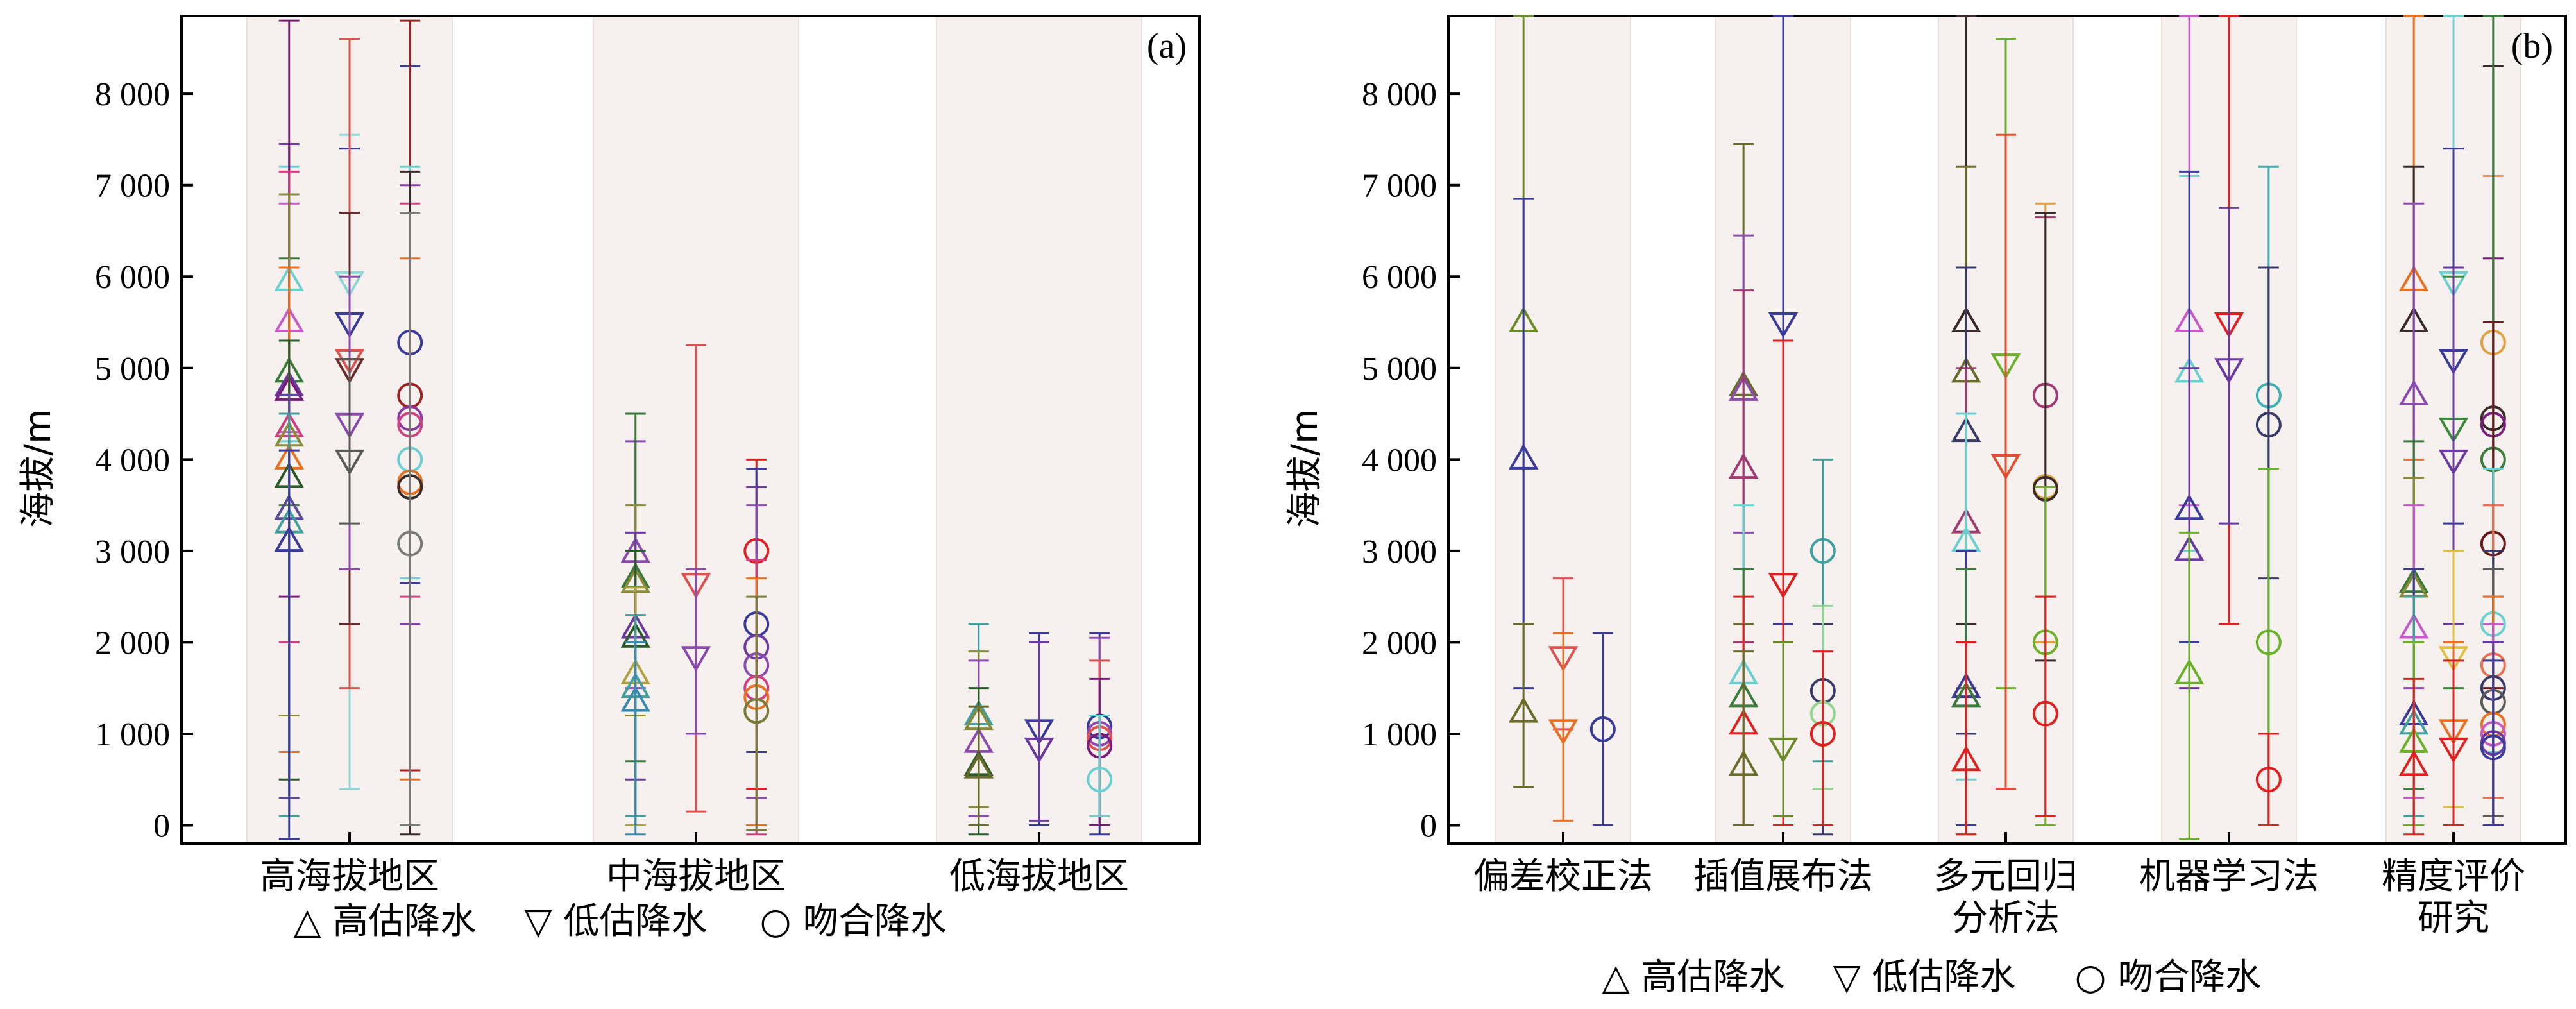 The image size is (2576, 1009). What do you see at coordinates (2453, 876) in the screenshot?
I see `x-category-label: 精度评价` at bounding box center [2453, 876].